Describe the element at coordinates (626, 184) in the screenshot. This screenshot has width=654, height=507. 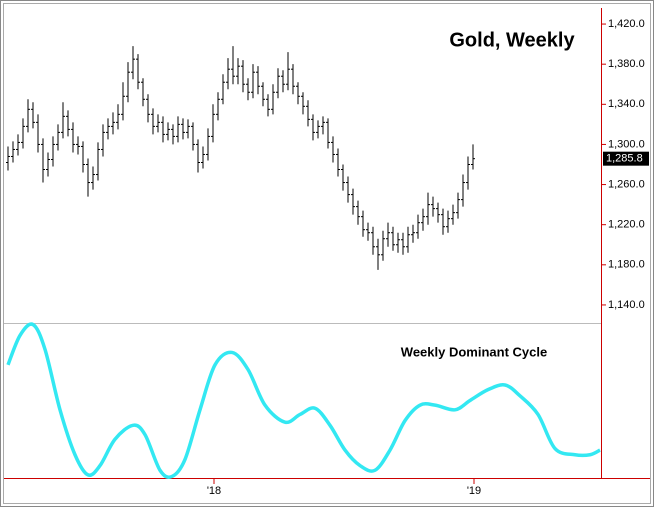
I see `y-tick-label: 1,260.0` at that location.